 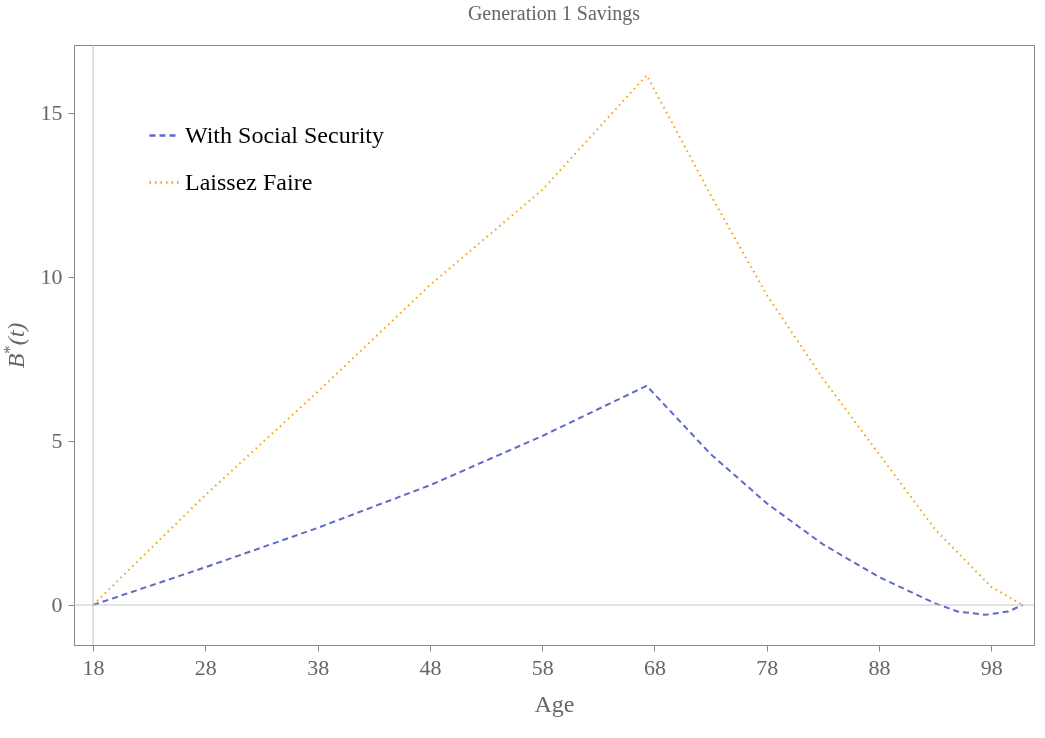 I want to click on x-tick-label: 18, so click(x=93, y=667).